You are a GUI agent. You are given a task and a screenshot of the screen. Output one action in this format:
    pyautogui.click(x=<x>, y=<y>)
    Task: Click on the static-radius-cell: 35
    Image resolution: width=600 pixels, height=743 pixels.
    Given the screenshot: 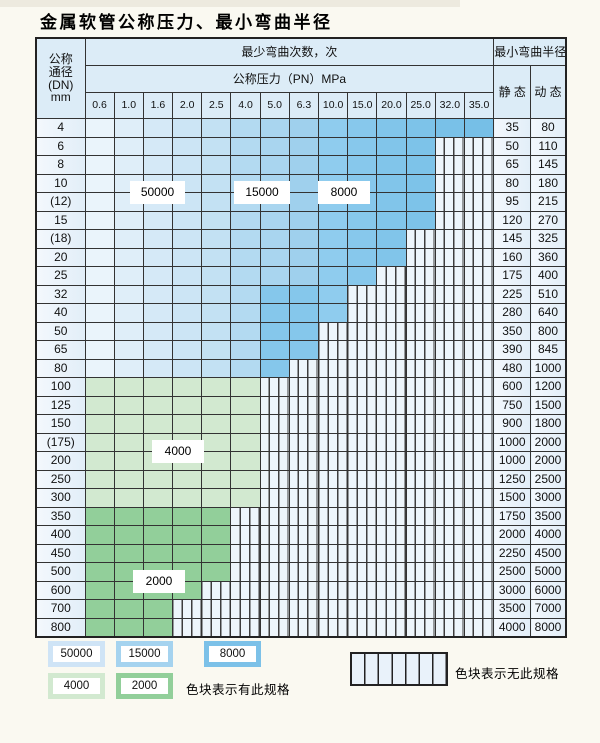 What is the action you would take?
    pyautogui.click(x=512, y=128)
    